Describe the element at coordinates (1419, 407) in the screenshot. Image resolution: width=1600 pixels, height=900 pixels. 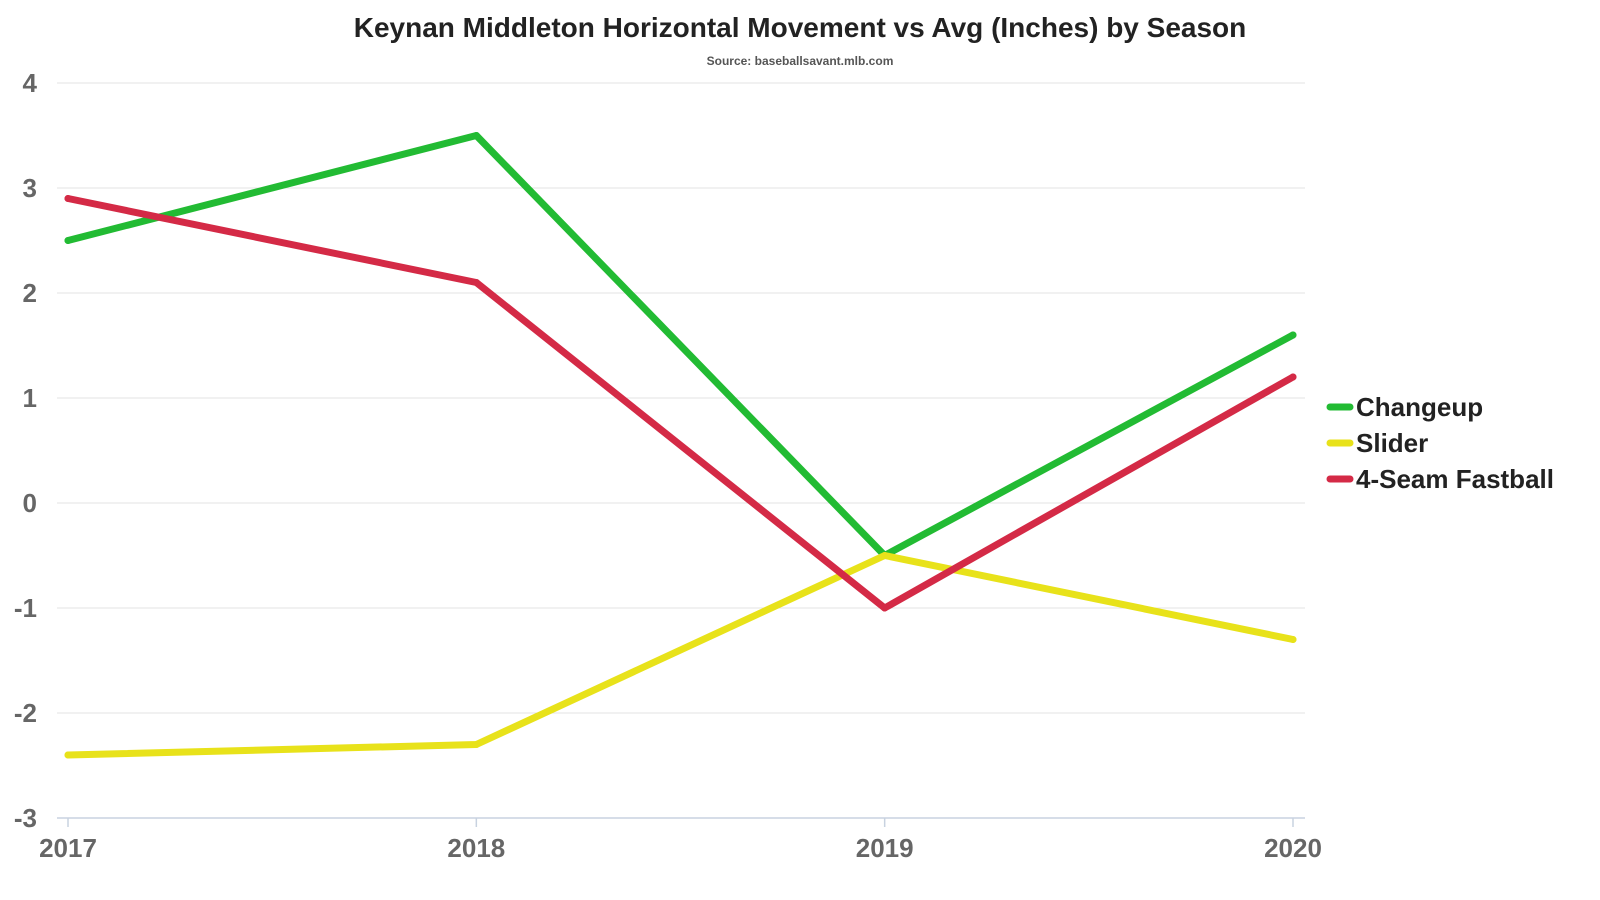
I see `legend-label: Changeup` at that location.